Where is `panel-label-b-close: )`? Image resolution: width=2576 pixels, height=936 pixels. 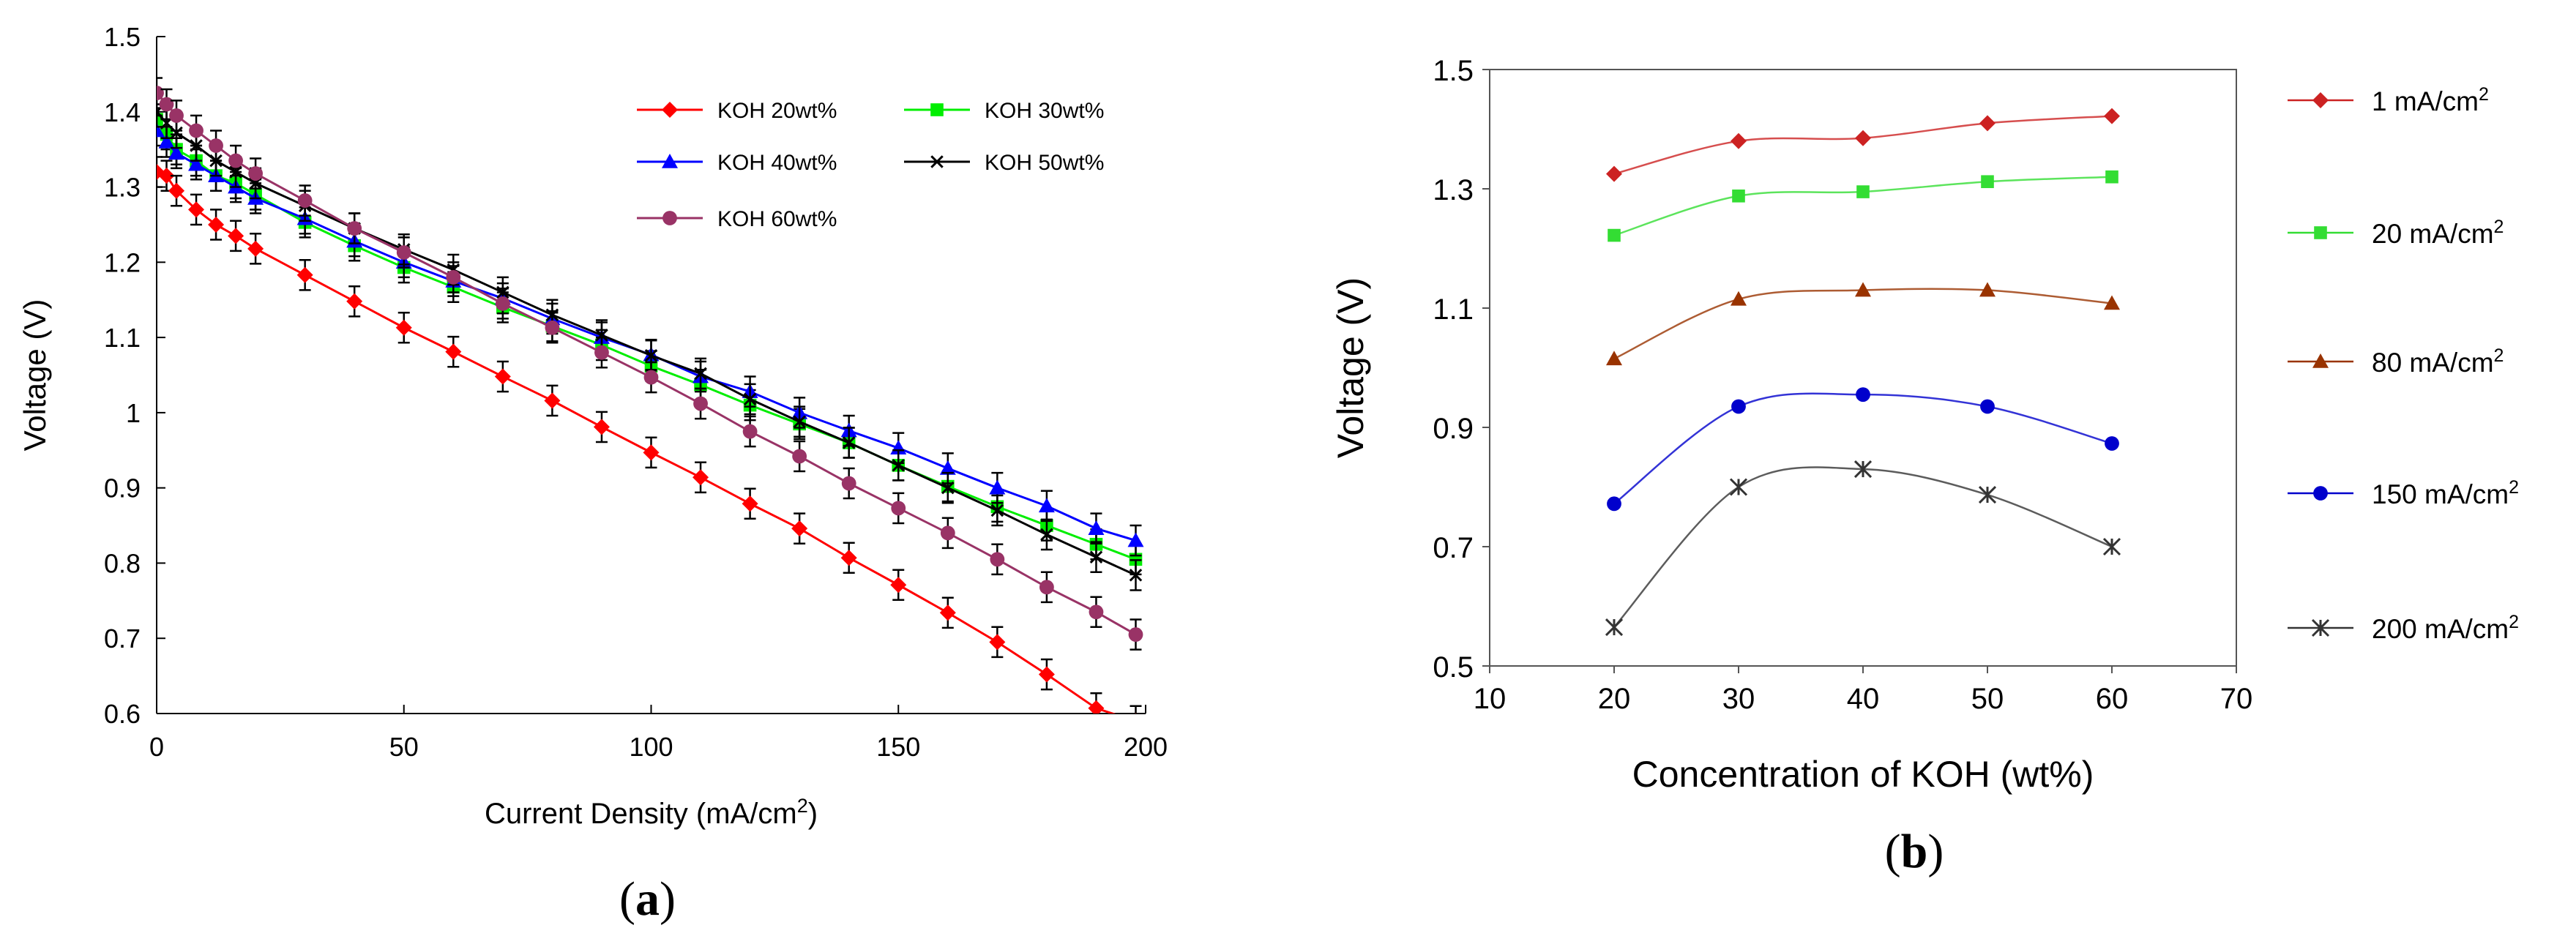
panel-label-b-close: ) is located at coordinates (1935, 851).